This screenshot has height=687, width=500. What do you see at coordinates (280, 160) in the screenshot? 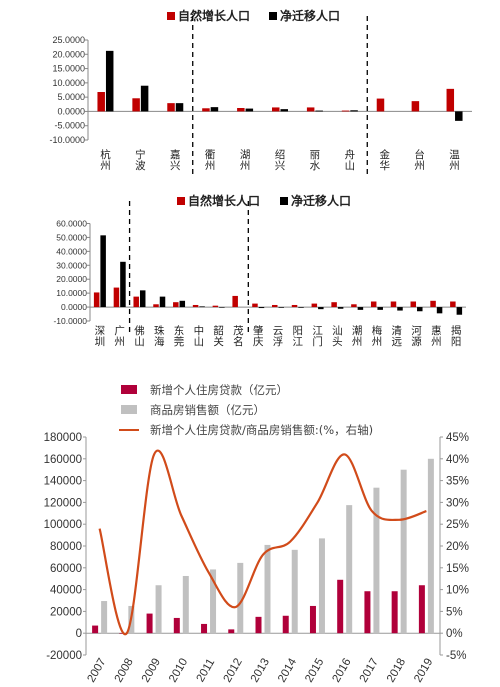
I see `category-label: 绍兴` at bounding box center [280, 160].